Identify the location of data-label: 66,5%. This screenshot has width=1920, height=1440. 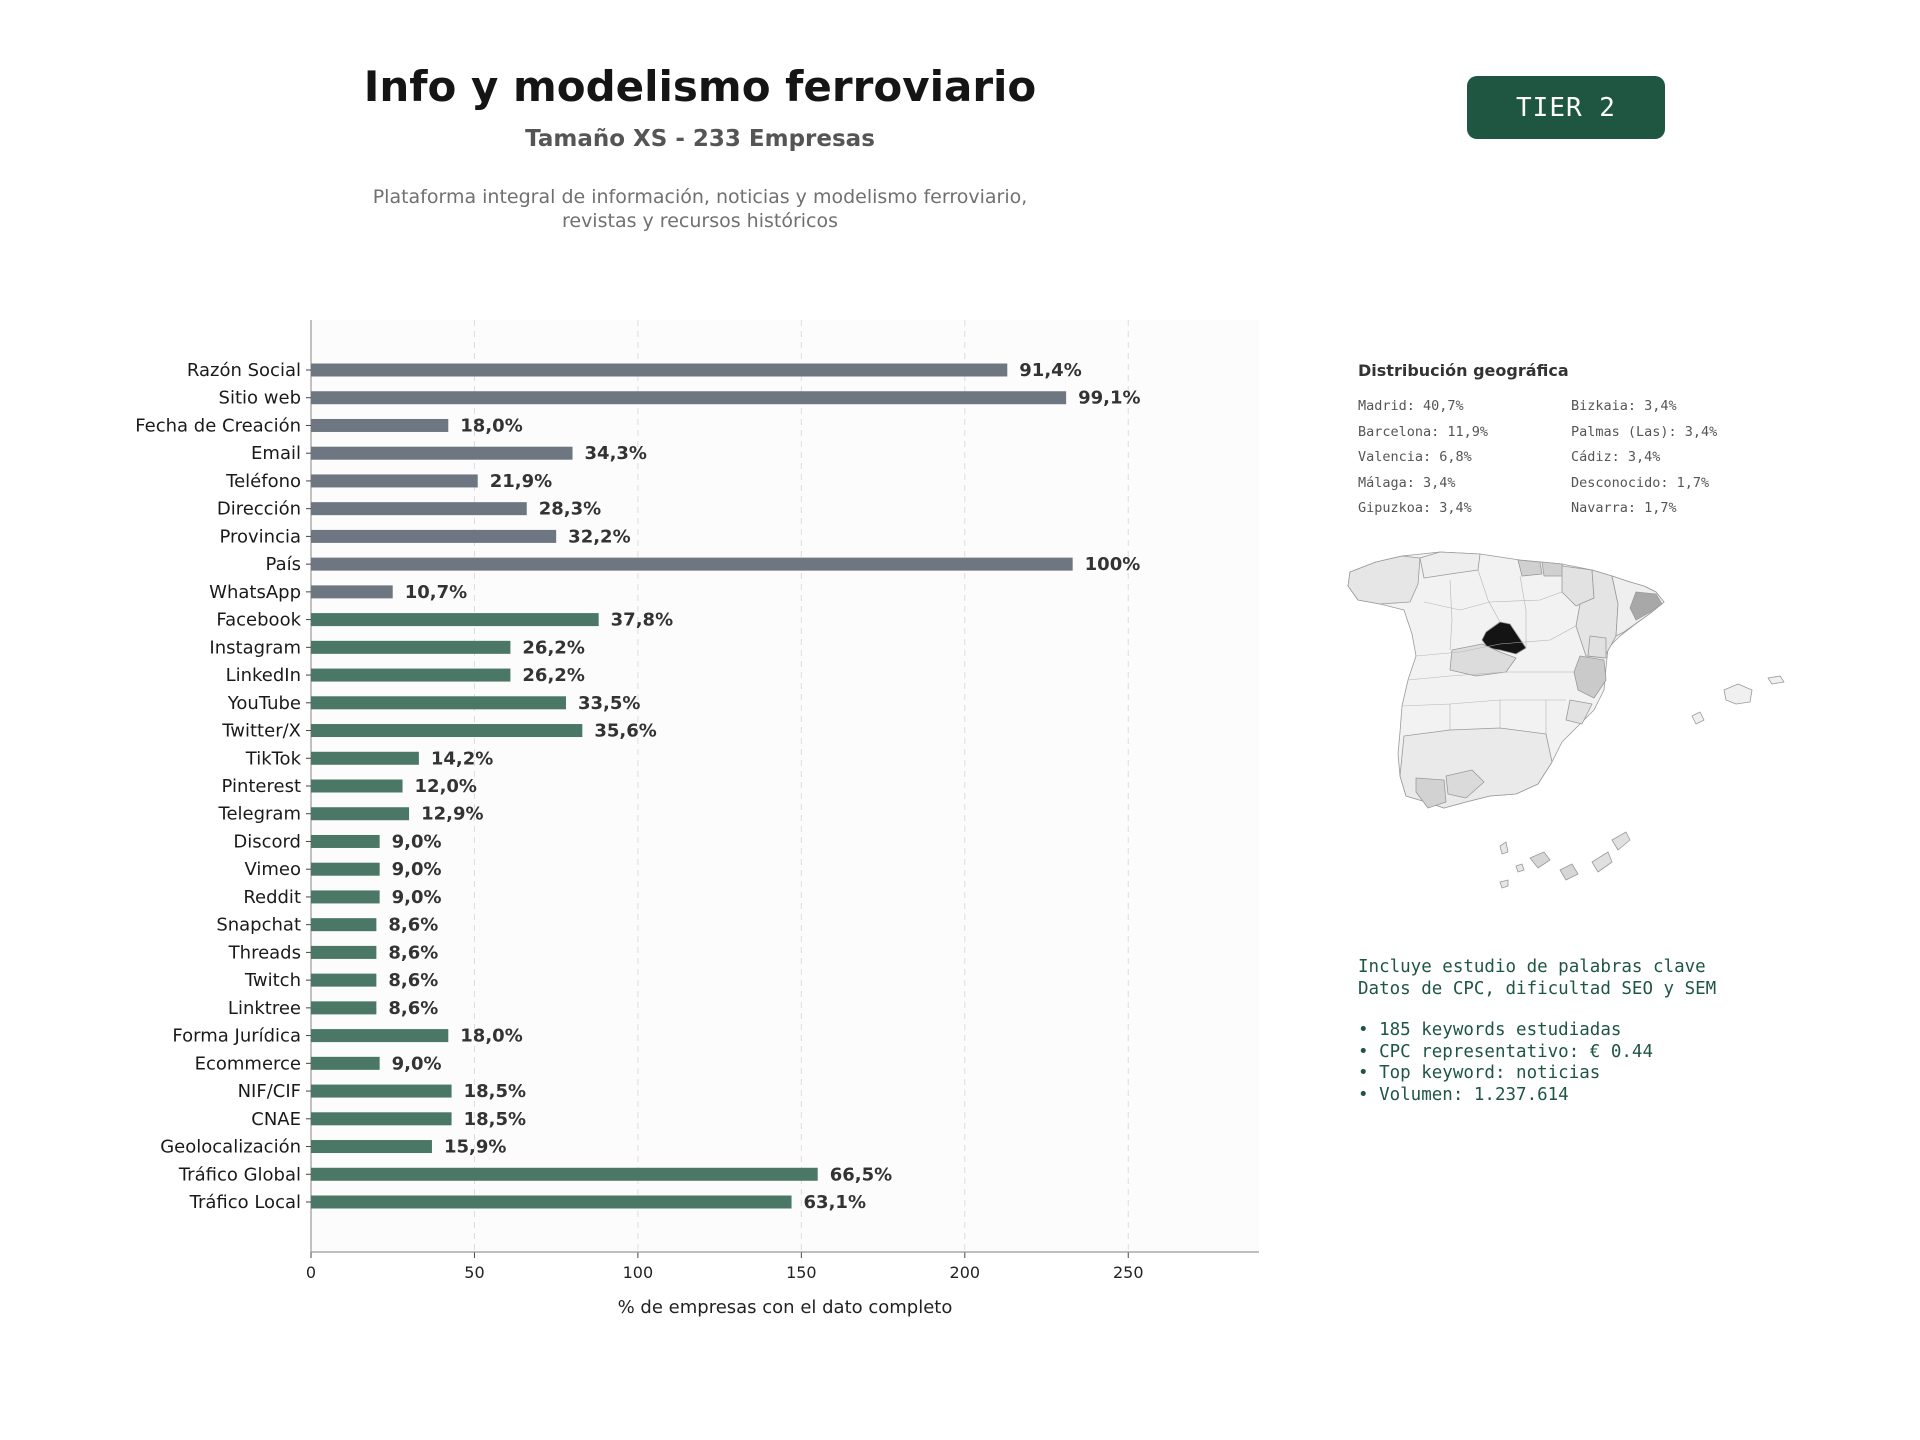
(861, 1174).